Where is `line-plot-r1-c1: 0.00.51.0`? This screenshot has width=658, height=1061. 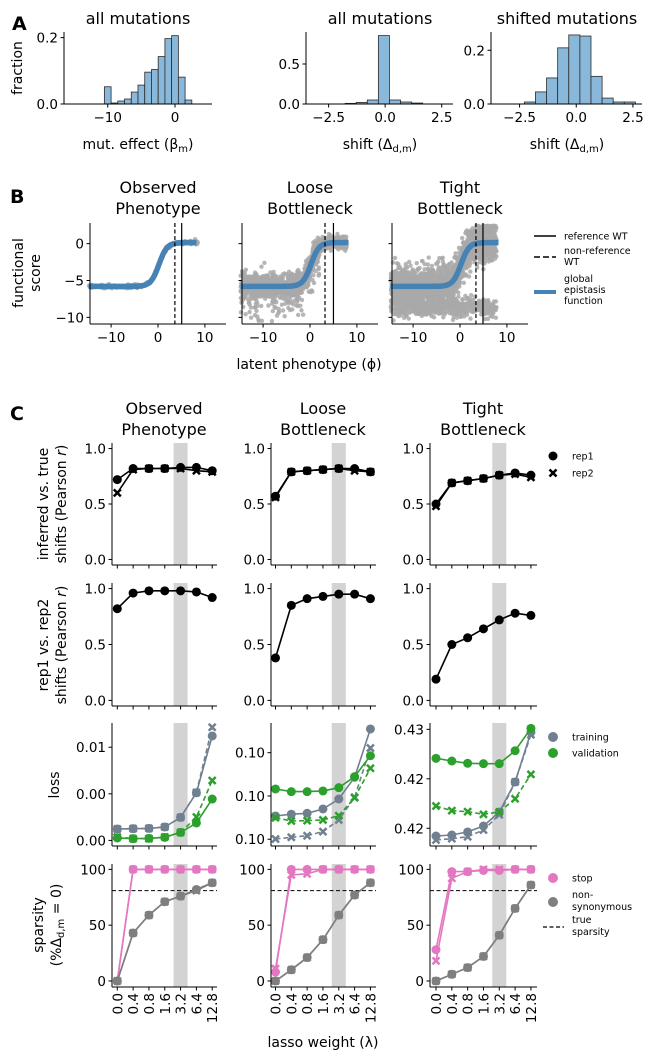
line-plot-r1-c1: 0.00.51.0 is located at coordinates (151, 505).